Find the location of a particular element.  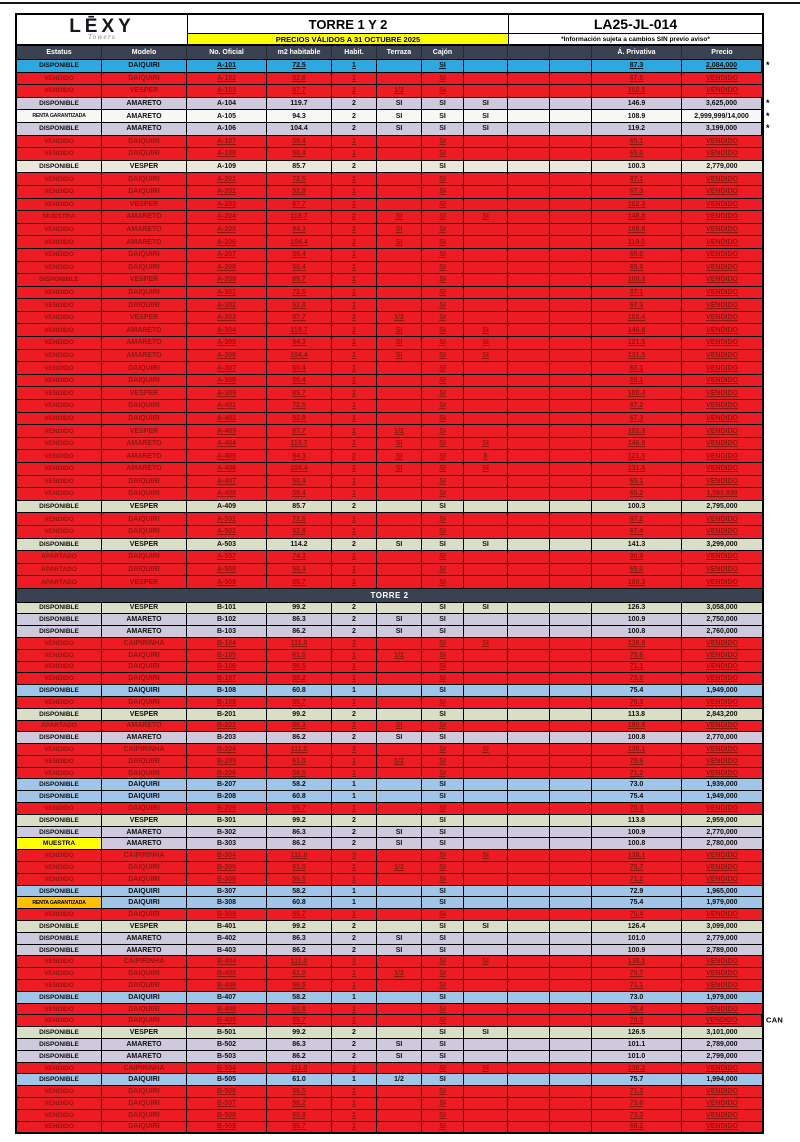

cell-privativa: 138.2 is located at coordinates (637, 1067).